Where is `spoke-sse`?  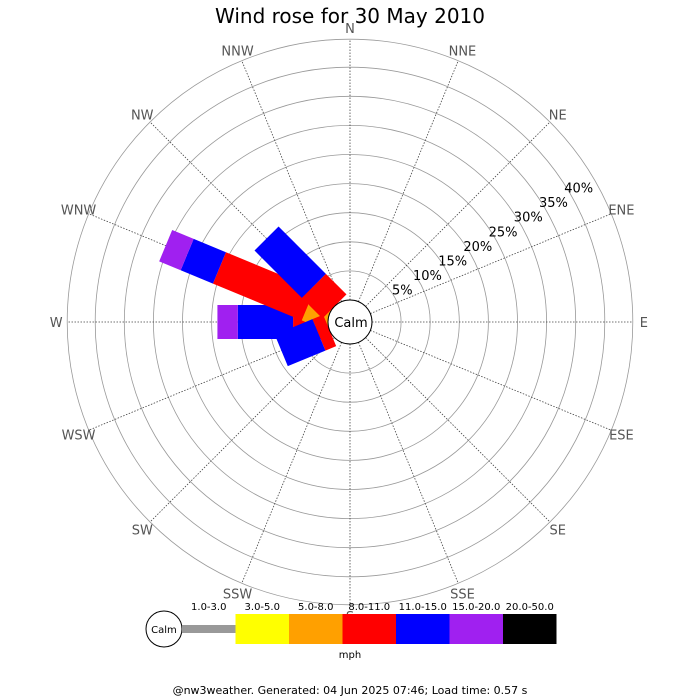 spoke-sse is located at coordinates (408, 463).